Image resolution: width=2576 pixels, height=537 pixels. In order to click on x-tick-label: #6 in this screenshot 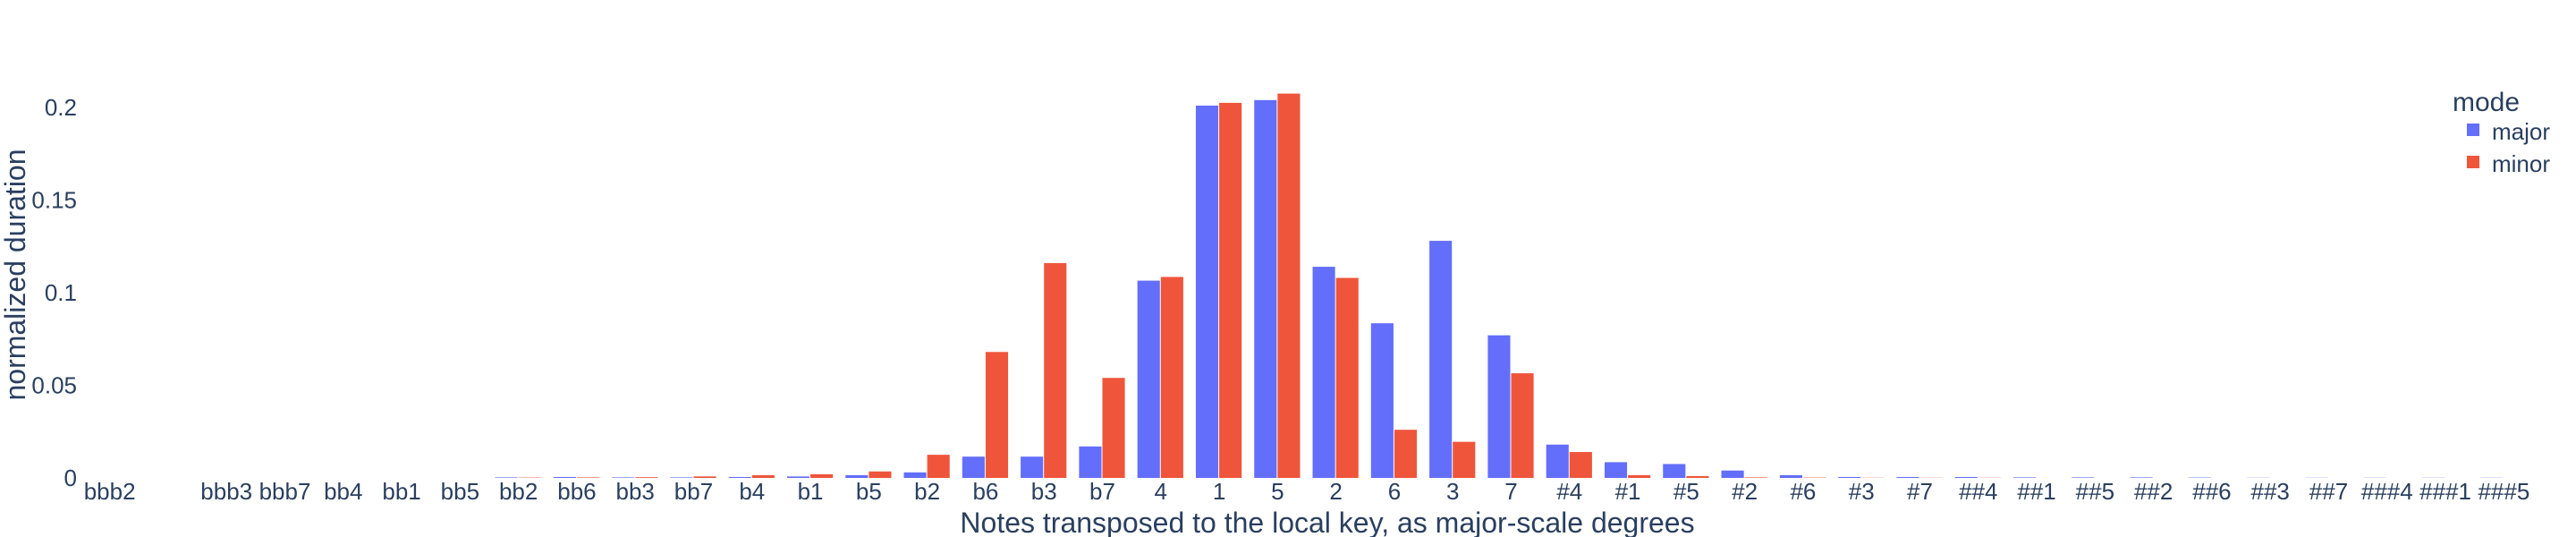, I will do `click(1803, 491)`.